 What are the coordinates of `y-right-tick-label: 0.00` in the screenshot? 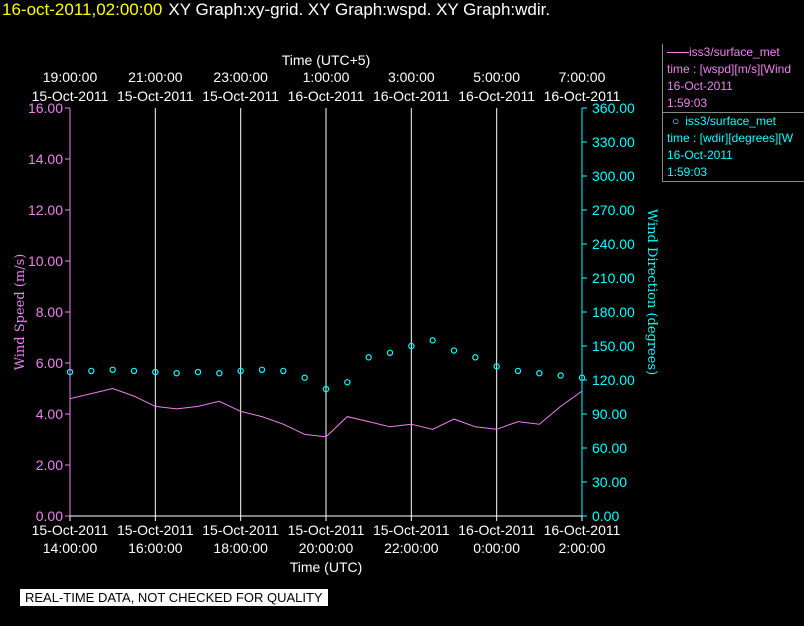 It's located at (605, 516).